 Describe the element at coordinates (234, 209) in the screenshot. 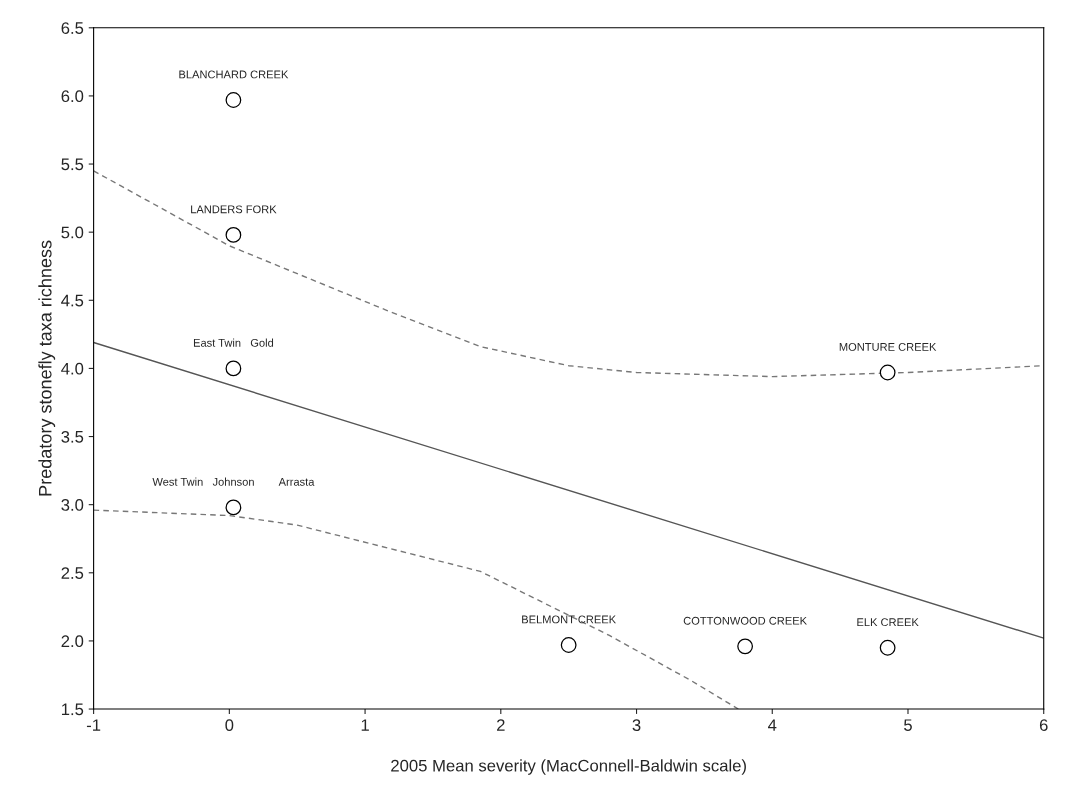

I see `annotation: LANDERS FORK` at that location.